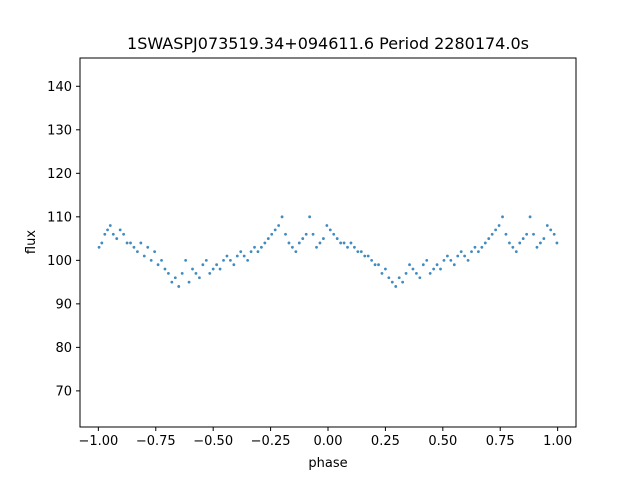 This screenshot has width=640, height=480. Describe the element at coordinates (59, 87) in the screenshot. I see `y-tick-label: 140` at that location.